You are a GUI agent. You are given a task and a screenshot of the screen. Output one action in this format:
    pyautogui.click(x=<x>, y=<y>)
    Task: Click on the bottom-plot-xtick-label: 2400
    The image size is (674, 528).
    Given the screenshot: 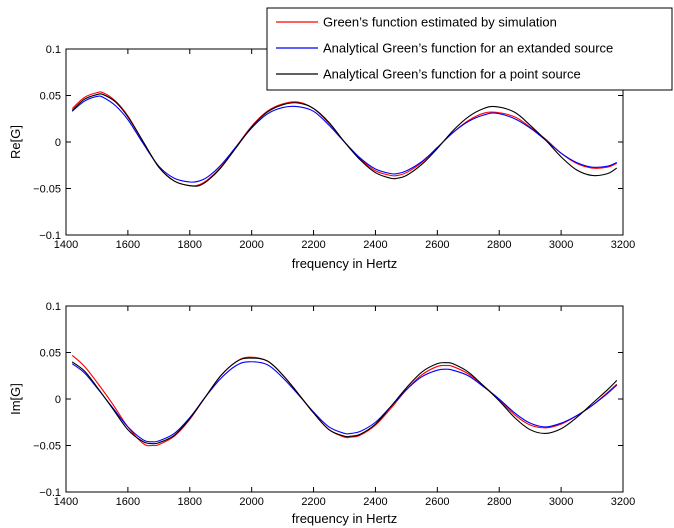 What is the action you would take?
    pyautogui.click(x=375, y=502)
    